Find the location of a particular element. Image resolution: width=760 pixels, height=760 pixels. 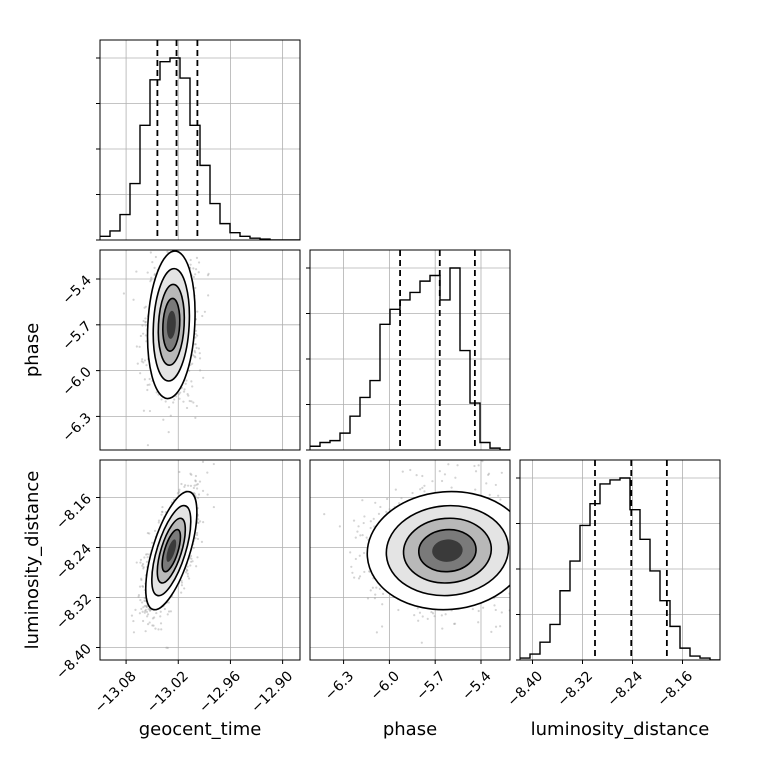

histogram-step is located at coordinates (620, 568).